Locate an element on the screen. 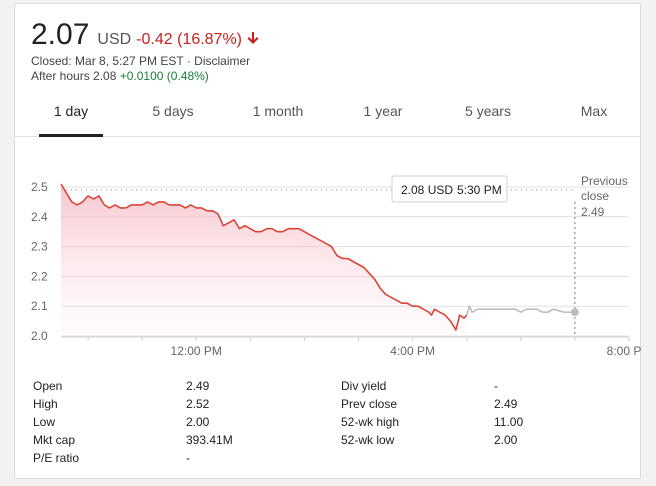  y-tick-label: 2.5 is located at coordinates (39, 187).